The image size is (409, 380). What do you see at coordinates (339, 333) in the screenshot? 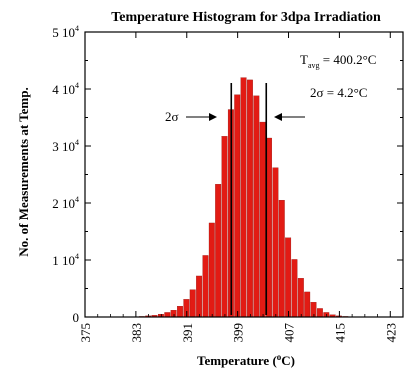
I see `x-tick-label: 415` at bounding box center [339, 333].